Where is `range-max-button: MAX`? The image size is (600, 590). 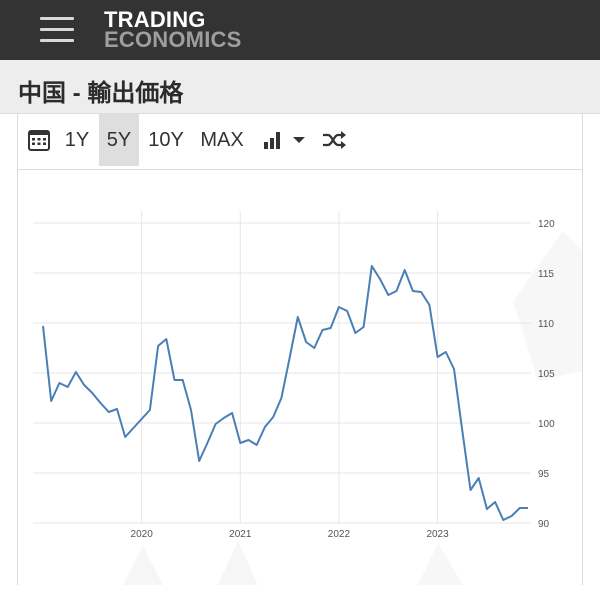
range-max-button: MAX is located at coordinates (222, 140).